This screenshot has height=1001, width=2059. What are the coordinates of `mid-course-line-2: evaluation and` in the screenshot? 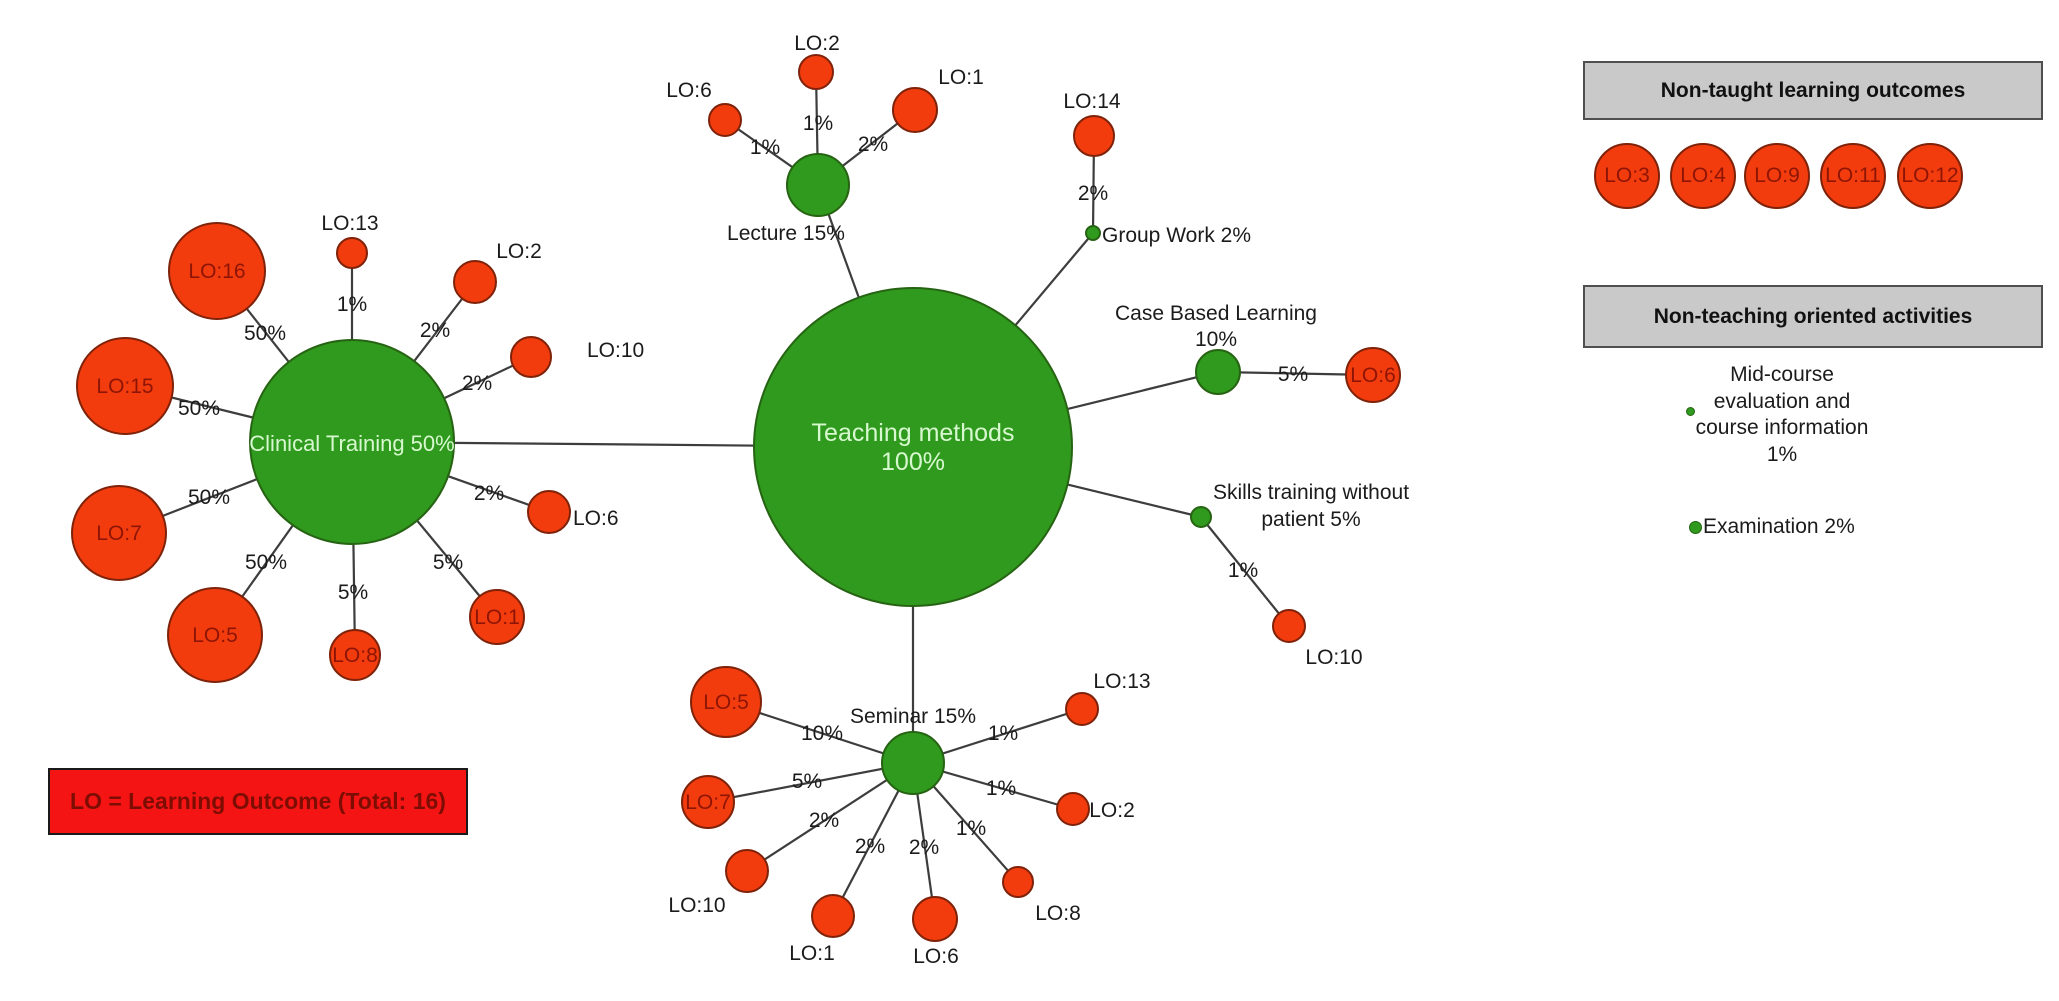 It's located at (1782, 401).